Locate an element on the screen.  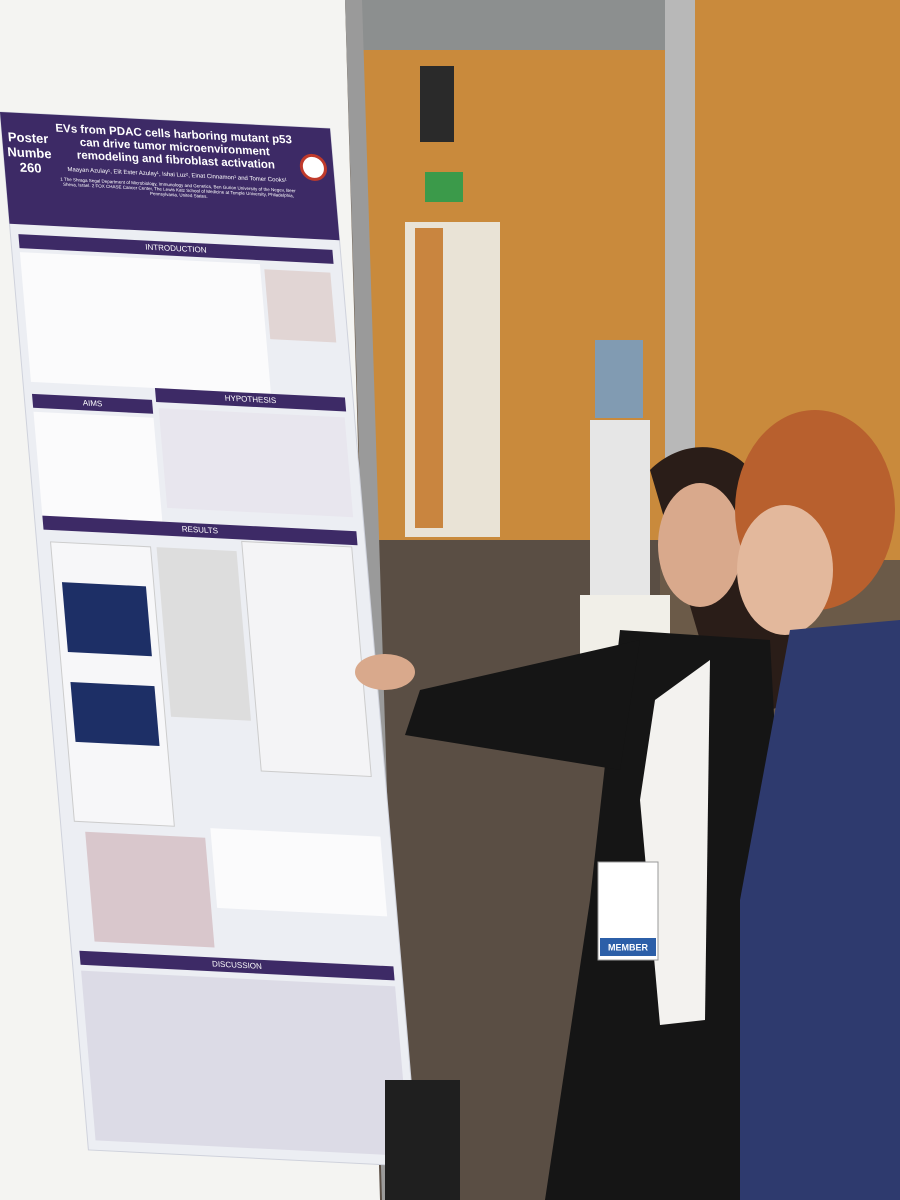
ceiling is located at coordinates (525, 25).